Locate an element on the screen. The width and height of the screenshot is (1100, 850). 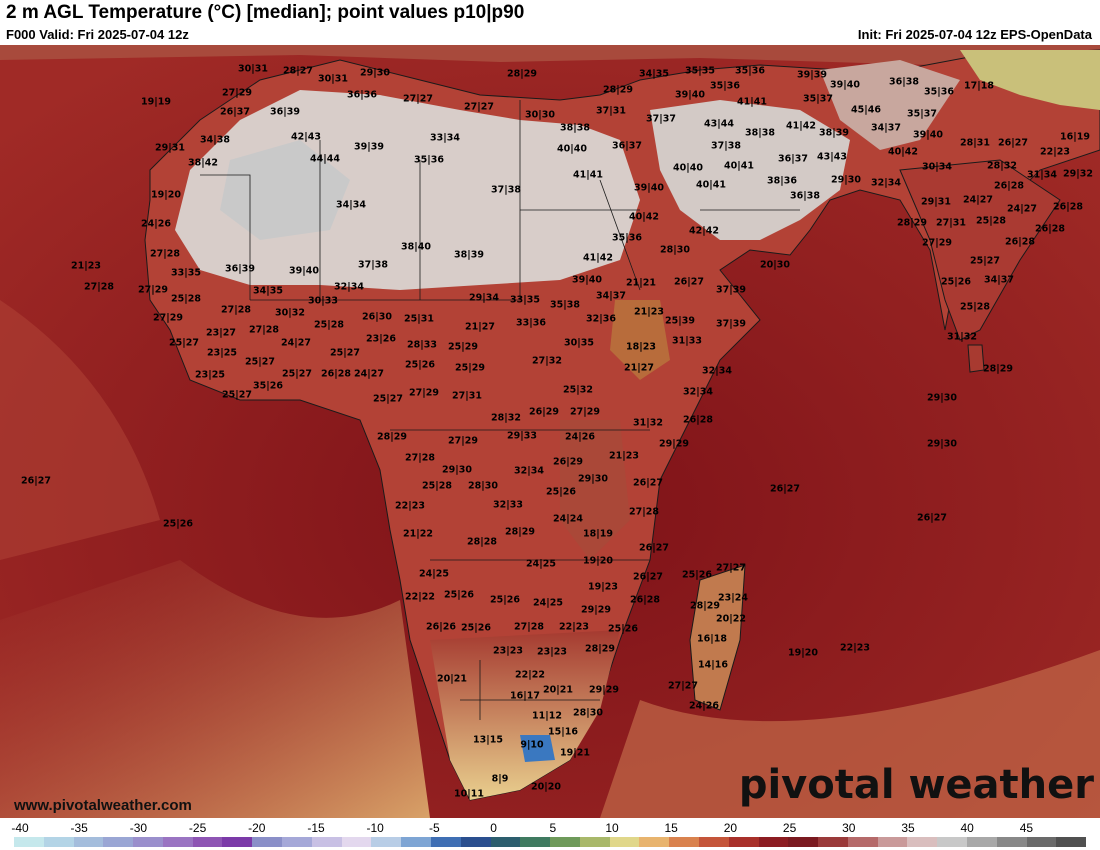
point-value: 25|31 is located at coordinates (419, 319).